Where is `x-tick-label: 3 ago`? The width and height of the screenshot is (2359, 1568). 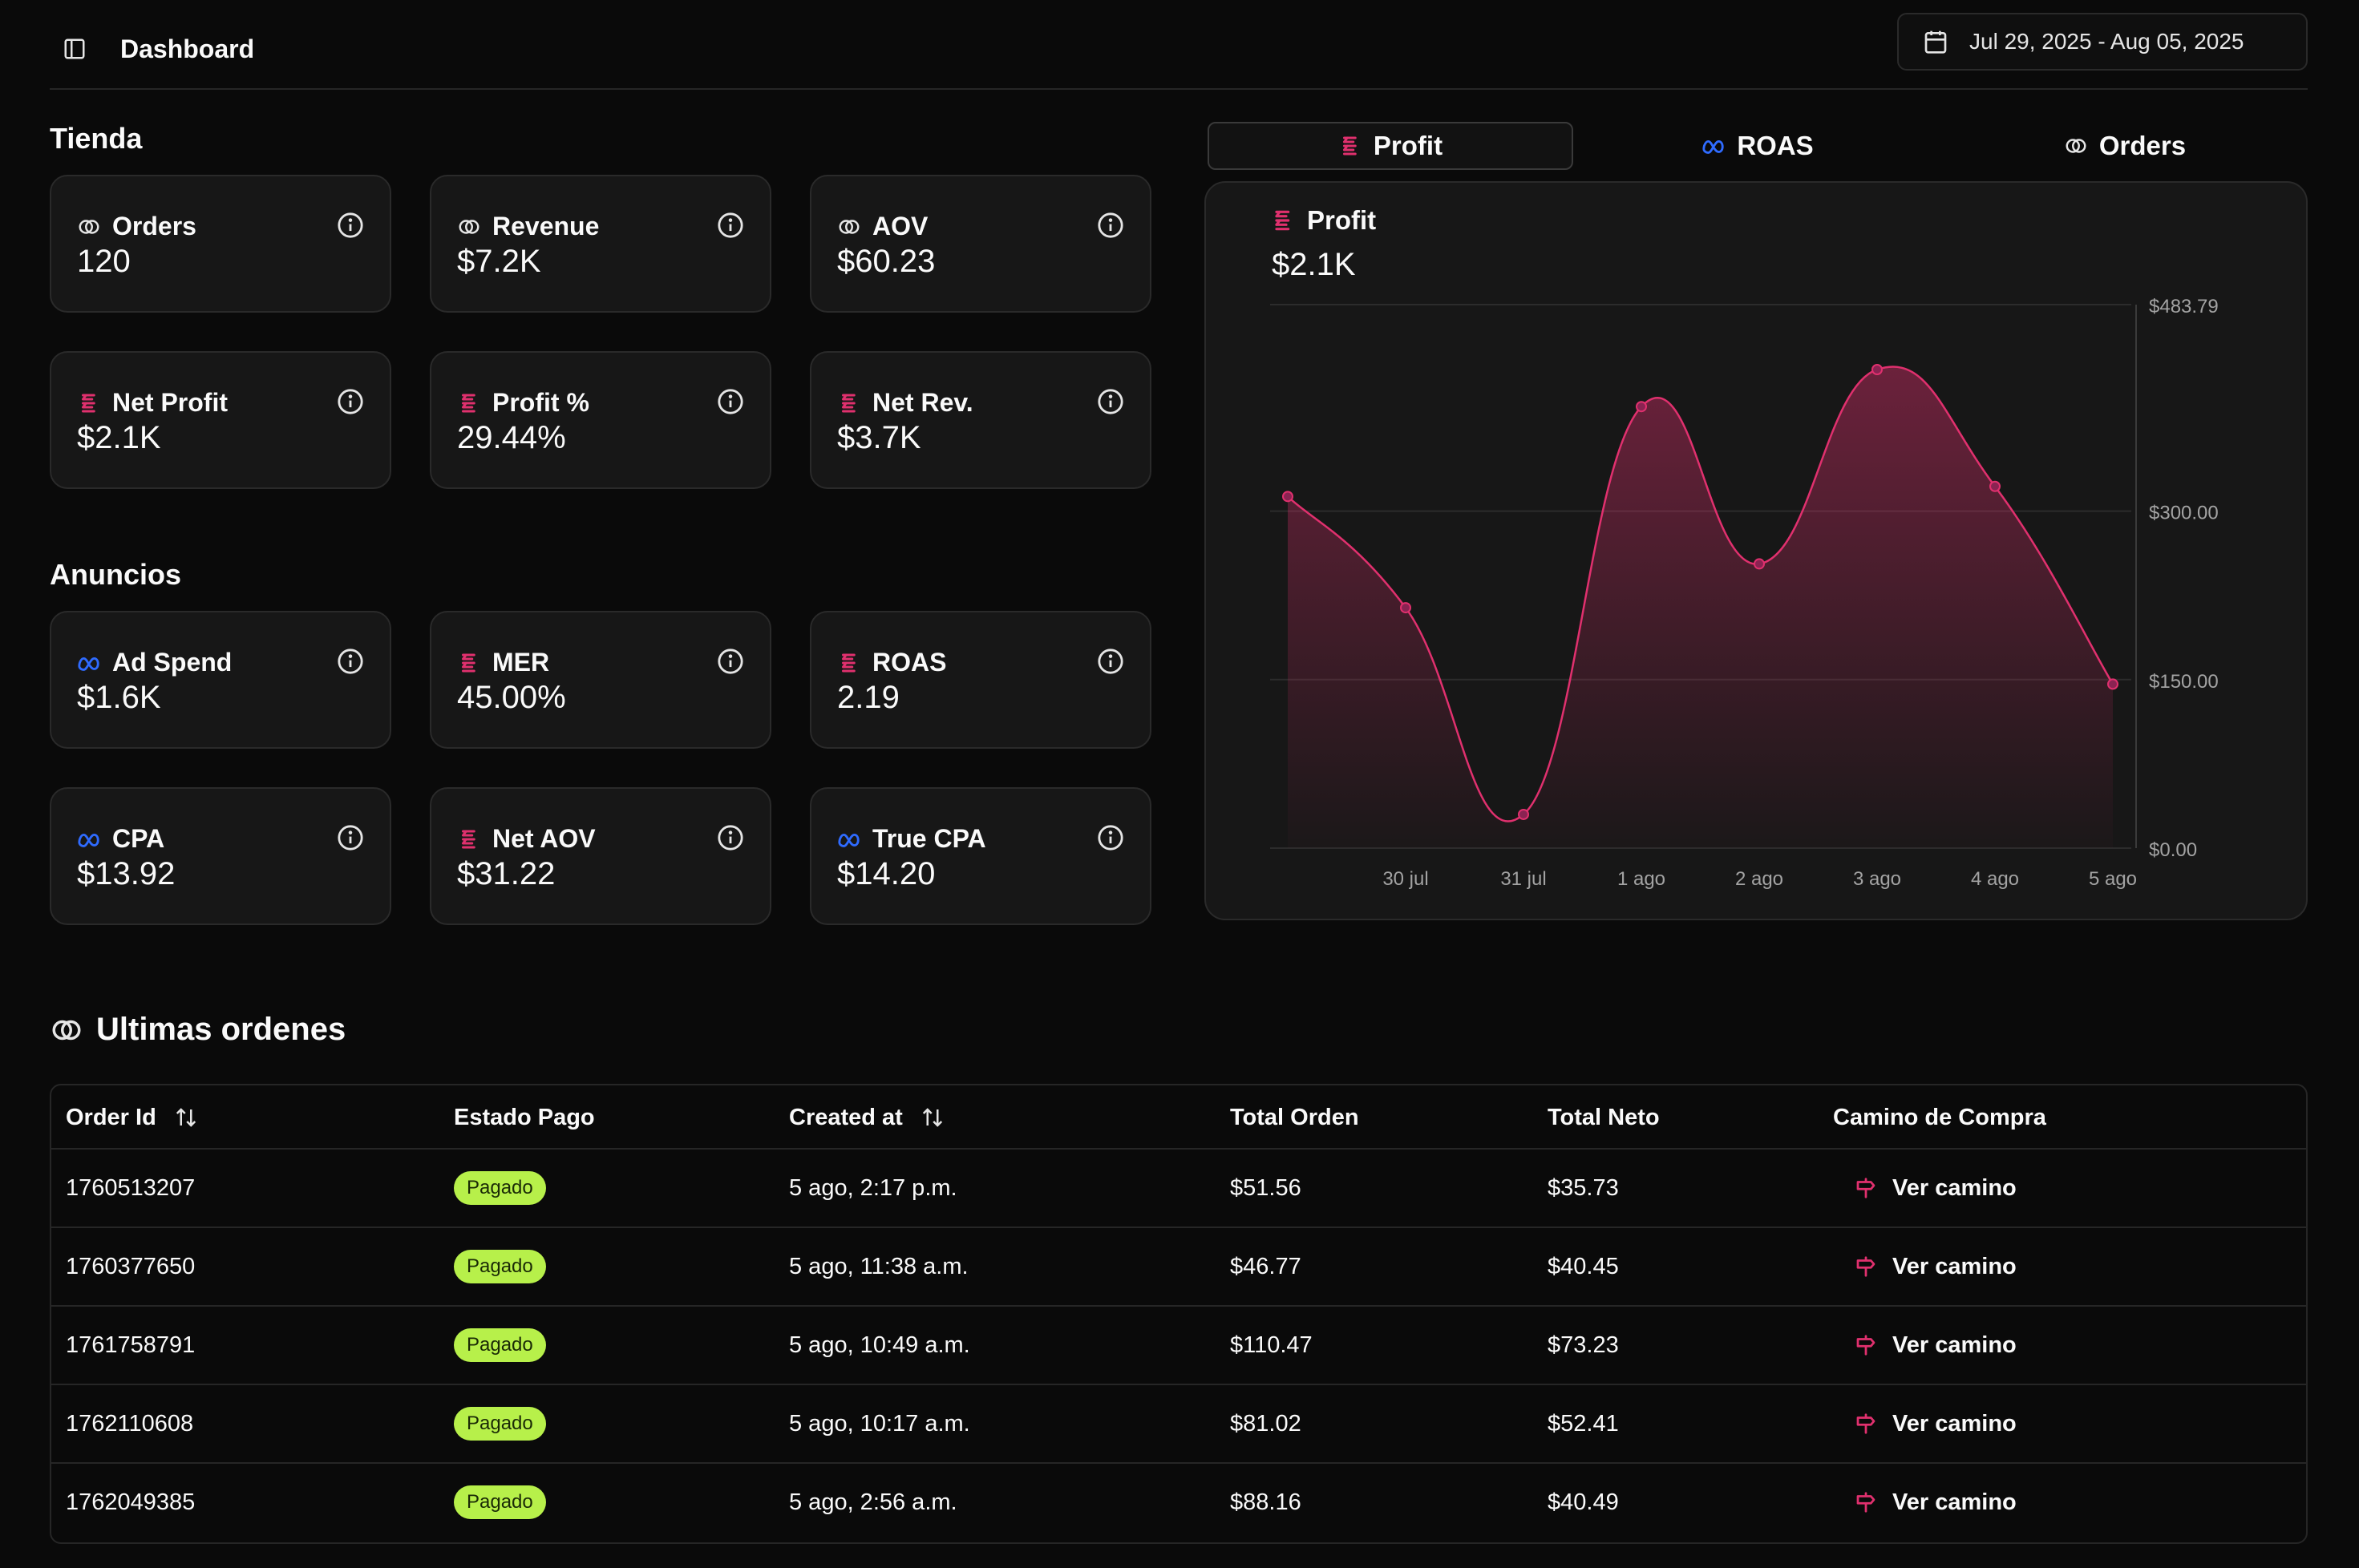
x-tick-label: 3 ago is located at coordinates (1877, 879).